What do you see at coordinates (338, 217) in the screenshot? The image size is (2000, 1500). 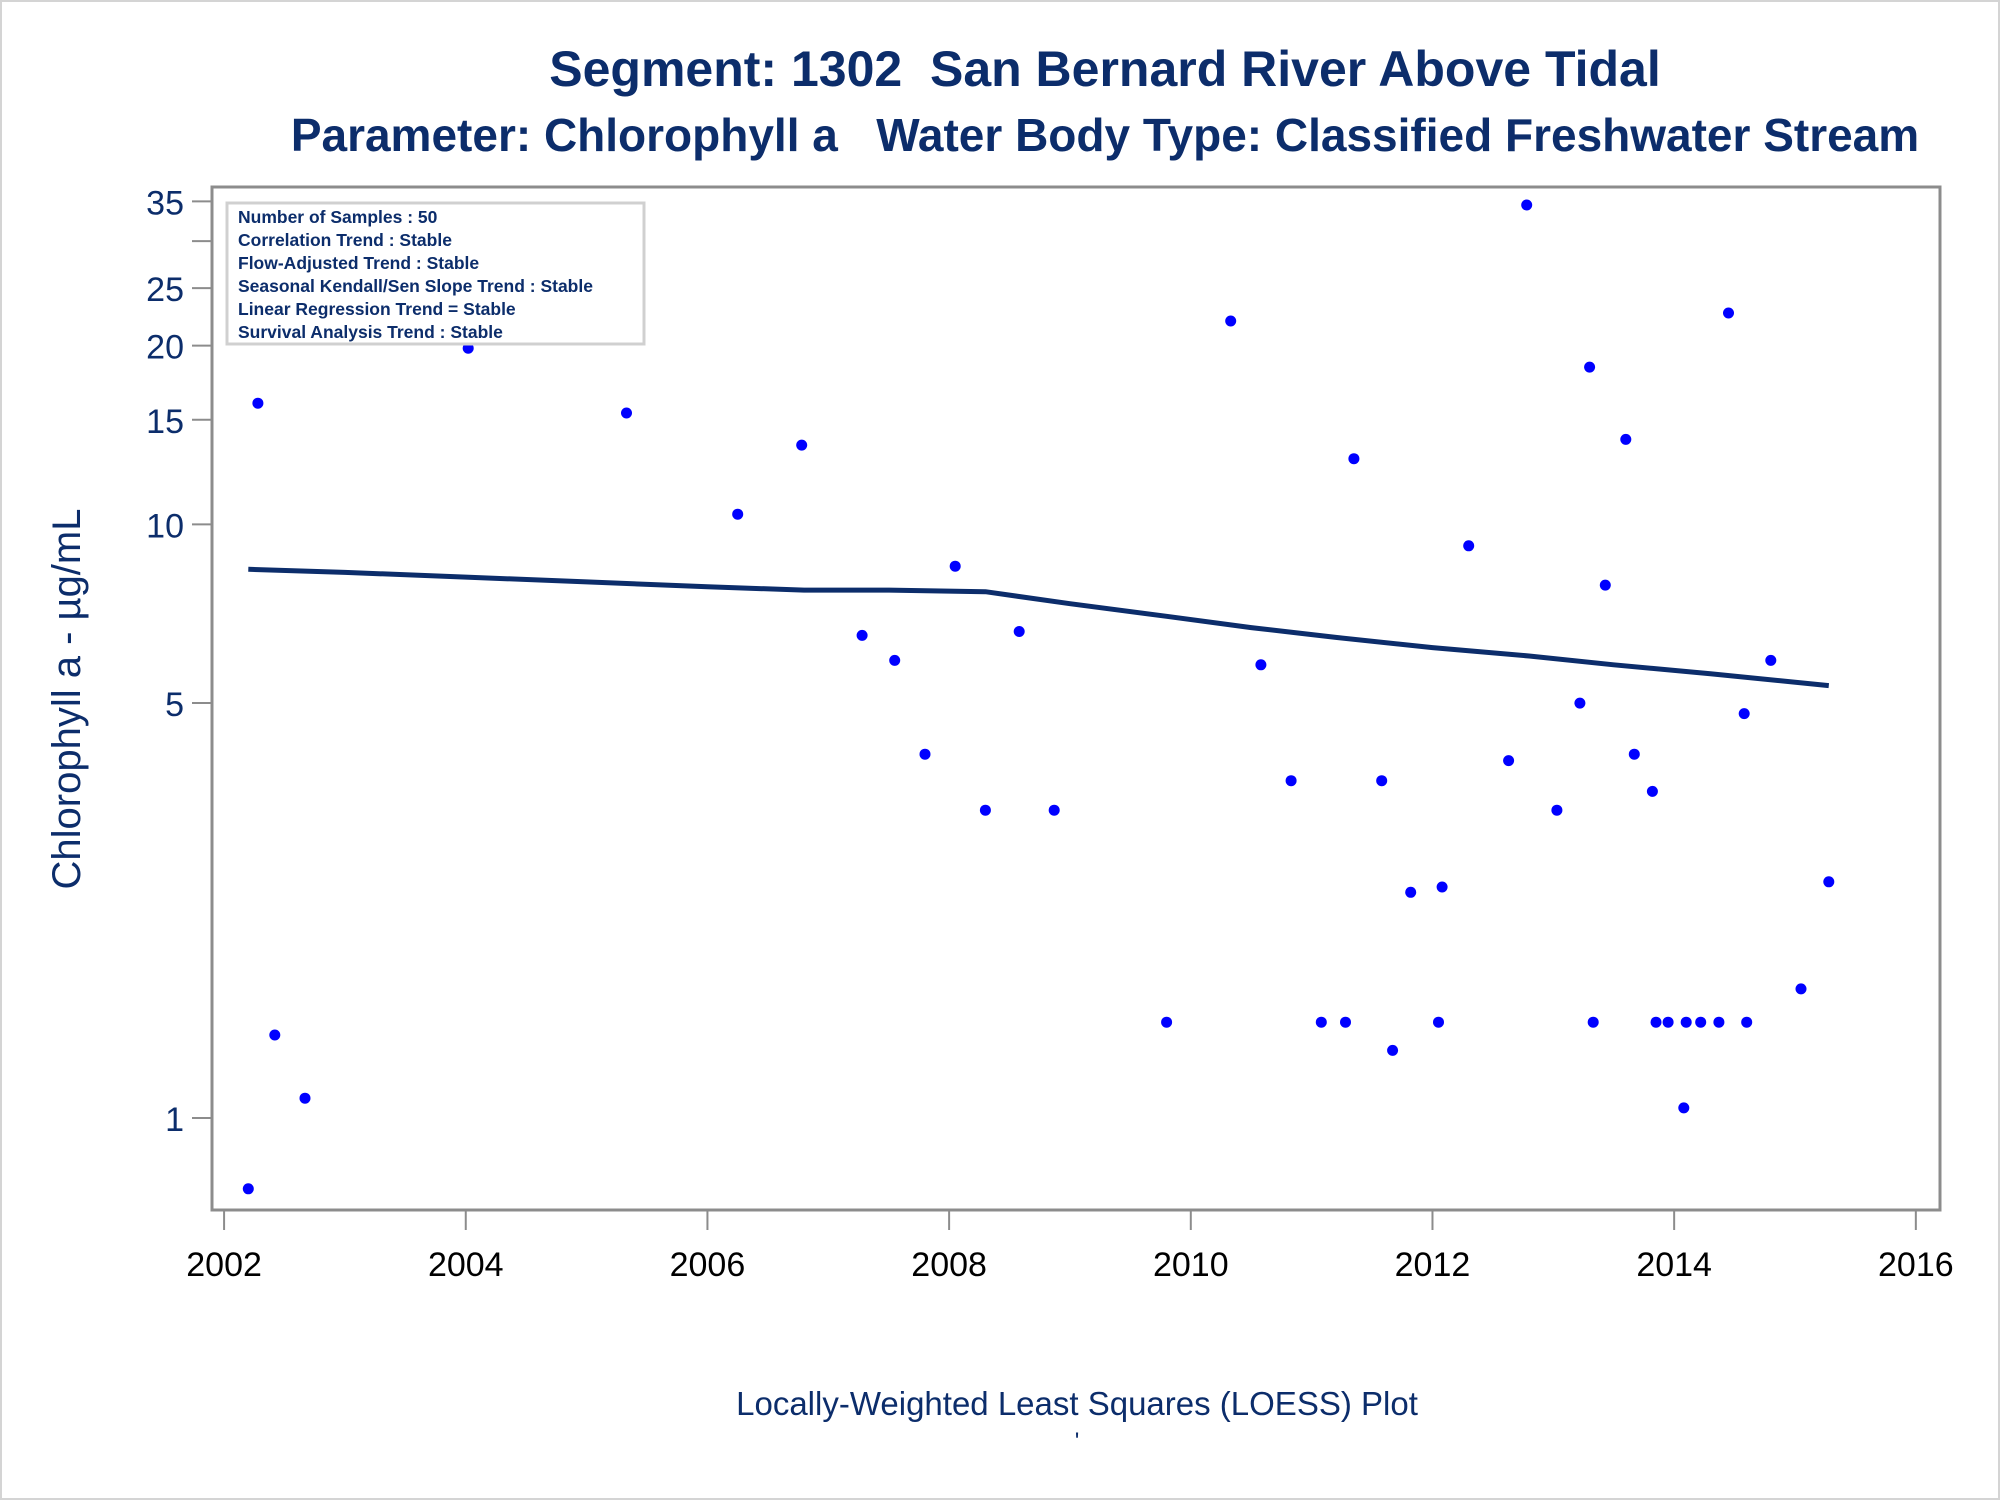 I see `stat-number-of-samples: Number of Samples : 50` at bounding box center [338, 217].